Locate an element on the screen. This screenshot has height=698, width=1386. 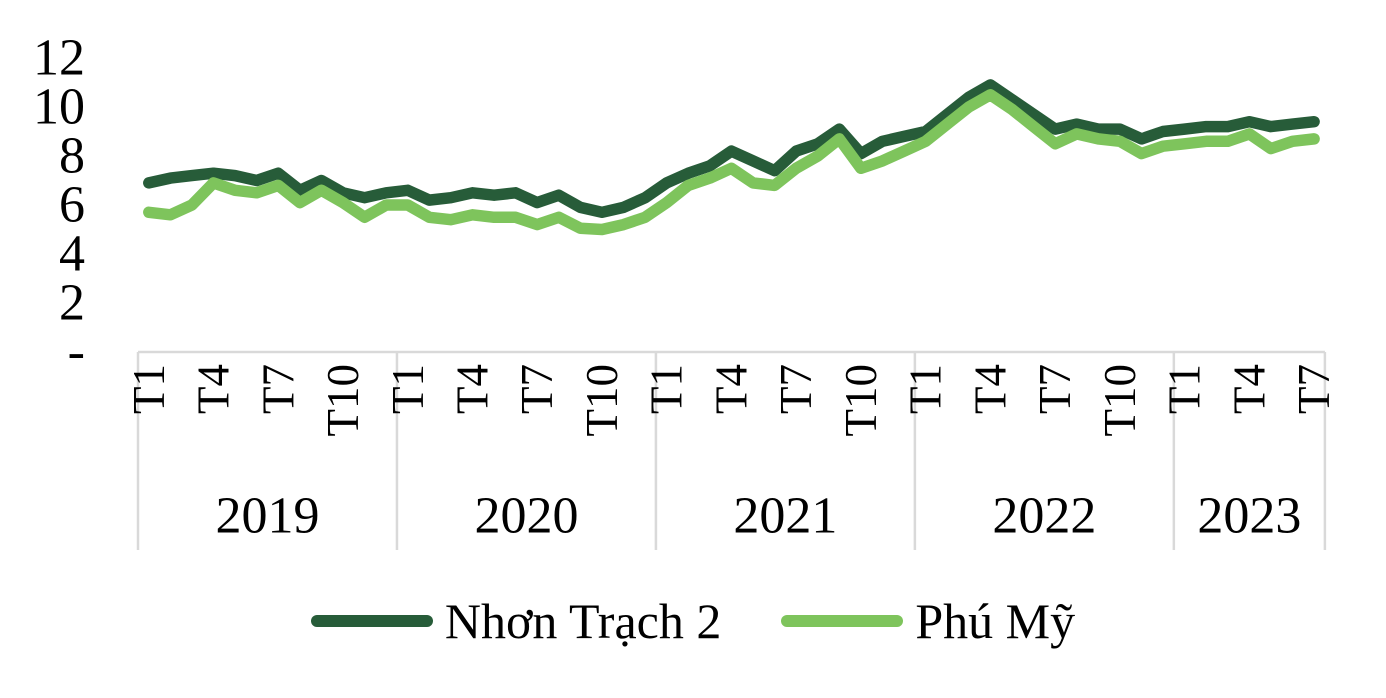
y-axis-tick-label: 10 is located at coordinates (59, 107).